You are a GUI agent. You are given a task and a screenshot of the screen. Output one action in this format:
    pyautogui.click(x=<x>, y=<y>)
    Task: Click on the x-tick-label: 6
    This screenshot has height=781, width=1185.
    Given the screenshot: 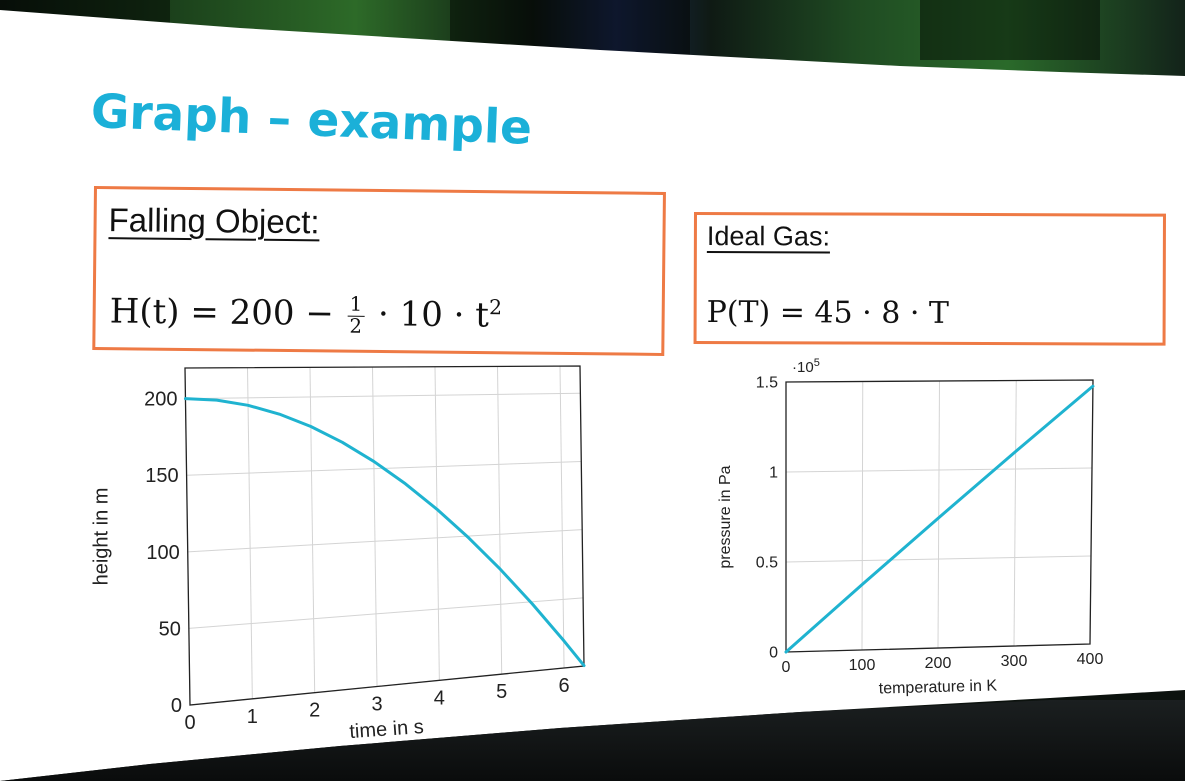 What is the action you would take?
    pyautogui.click(x=563, y=686)
    